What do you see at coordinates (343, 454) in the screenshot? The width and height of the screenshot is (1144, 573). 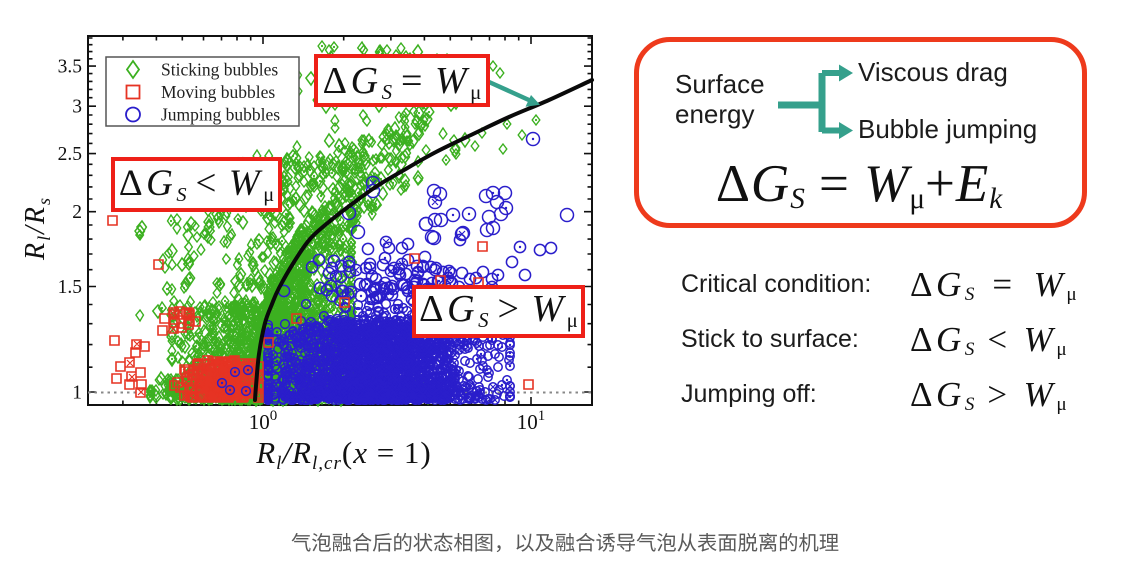 I see `svg-text: Rl/Rl,cr(x = 1)` at bounding box center [343, 454].